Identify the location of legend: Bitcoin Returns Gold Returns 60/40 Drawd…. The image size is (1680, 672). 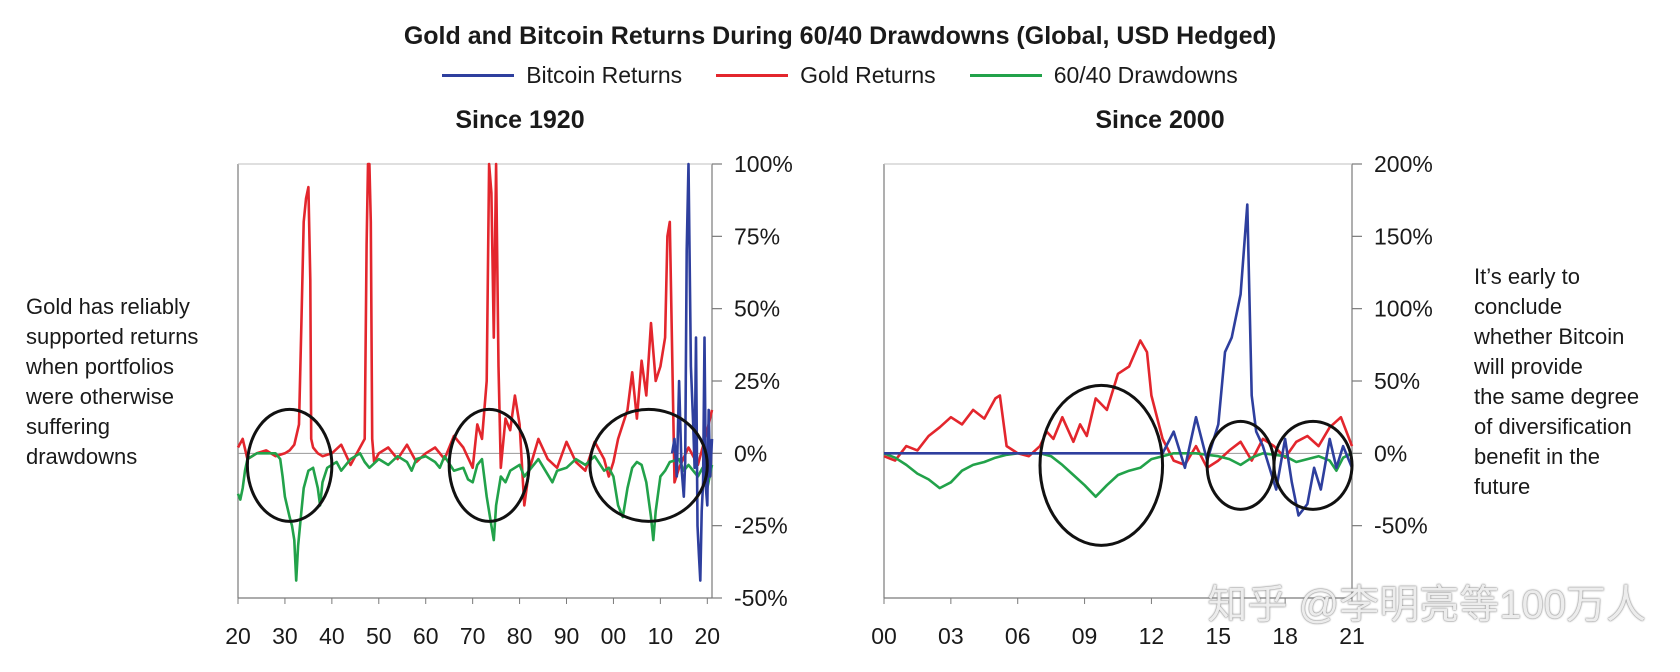
(840, 75).